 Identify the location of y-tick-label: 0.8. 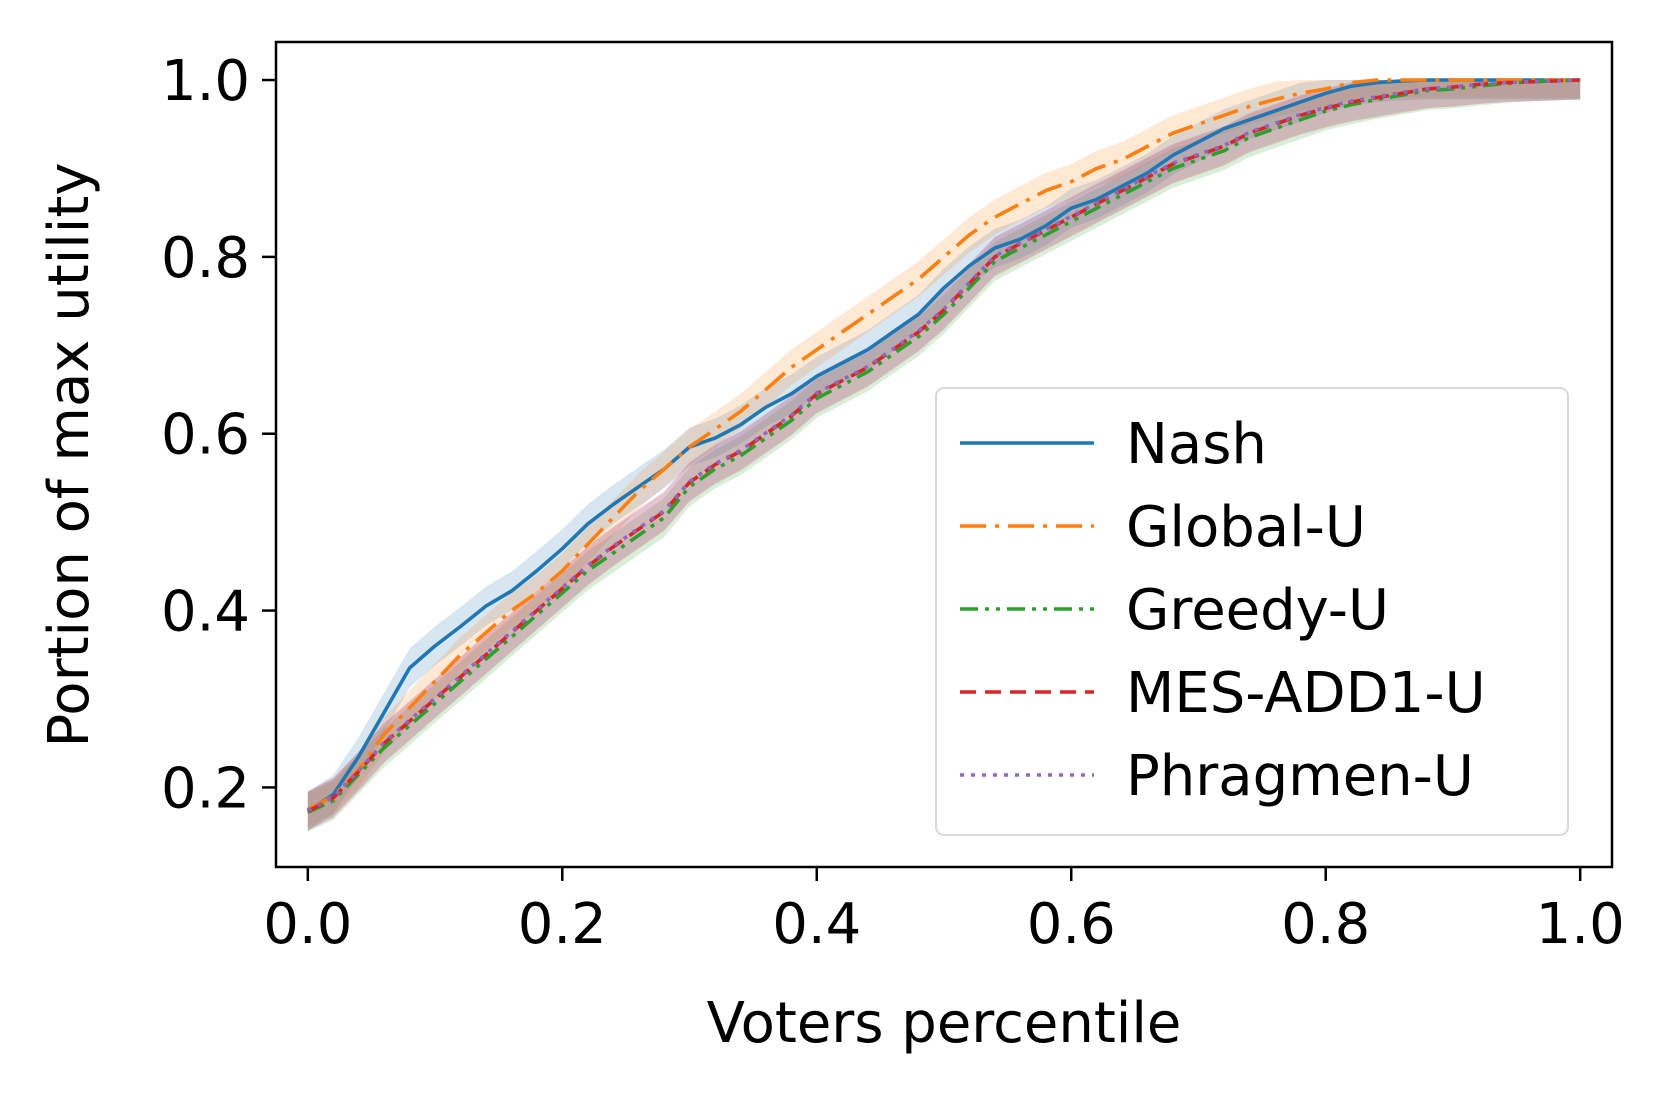
(205, 258).